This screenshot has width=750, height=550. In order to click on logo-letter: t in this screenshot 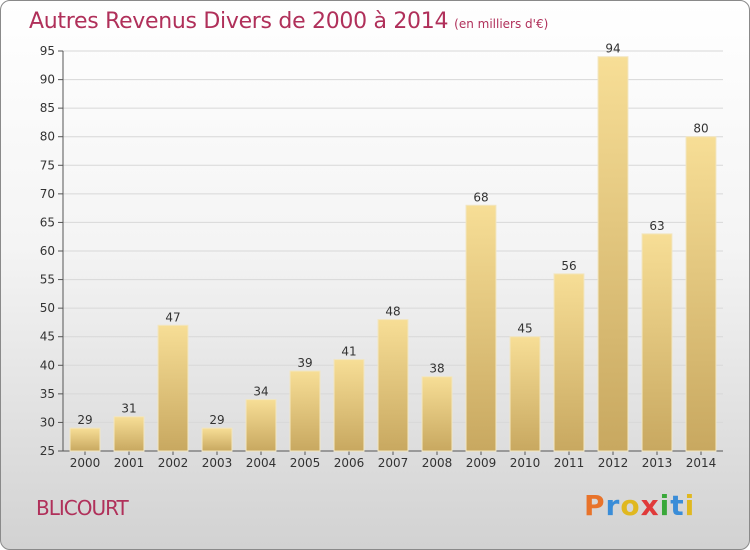, I will do `click(677, 505)`.